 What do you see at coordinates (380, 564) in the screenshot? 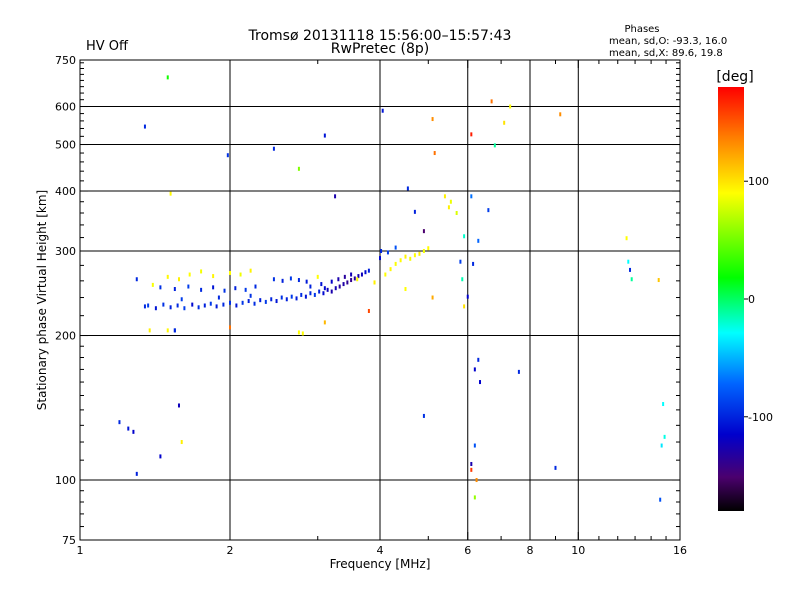
I see `x-axis-label: Frequency [MHz]` at bounding box center [380, 564].